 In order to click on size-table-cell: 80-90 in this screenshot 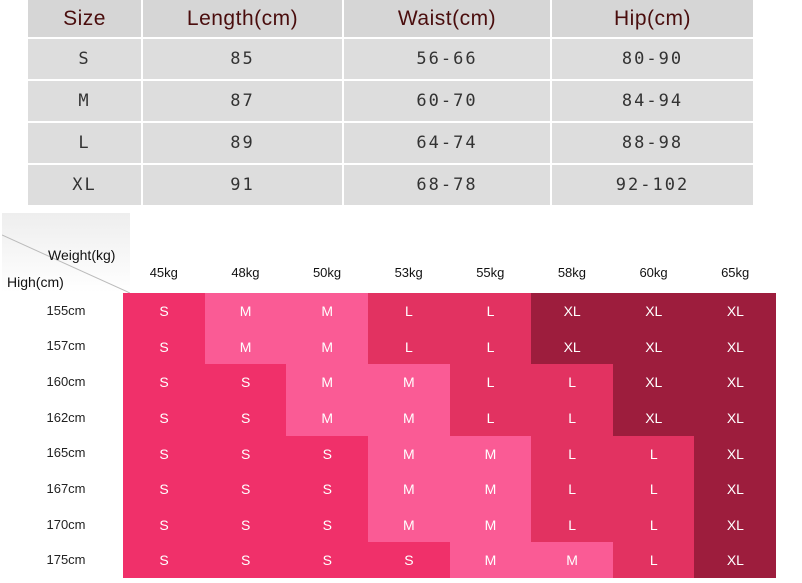, I will do `click(652, 60)`.